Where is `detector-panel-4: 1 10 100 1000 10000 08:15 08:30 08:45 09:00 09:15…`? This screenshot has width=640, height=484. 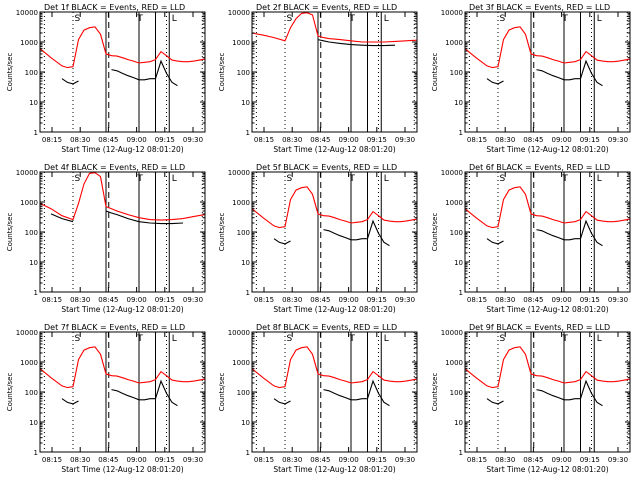 detector-panel-4: 1 10 100 1000 10000 08:15 08:30 08:45 09:00 09:15… is located at coordinates (106, 238).